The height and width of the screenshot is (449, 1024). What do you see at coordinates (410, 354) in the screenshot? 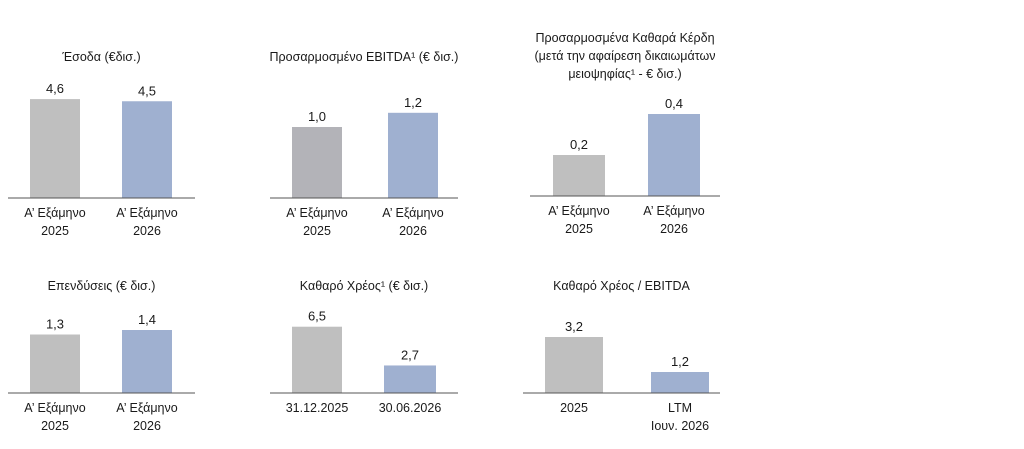
I see `data-label: 2,7` at bounding box center [410, 354].